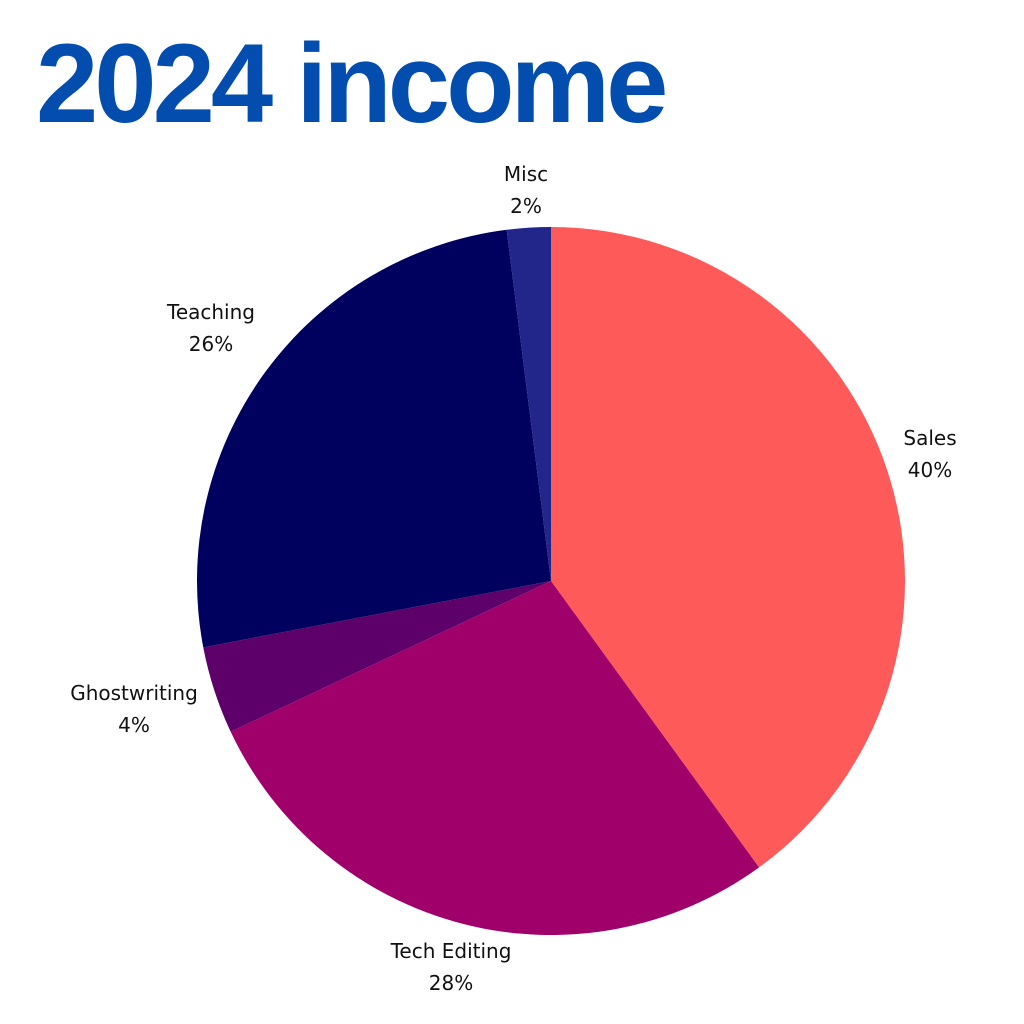 This screenshot has width=1024, height=1024. I want to click on slice-label: Teaching, so click(210, 312).